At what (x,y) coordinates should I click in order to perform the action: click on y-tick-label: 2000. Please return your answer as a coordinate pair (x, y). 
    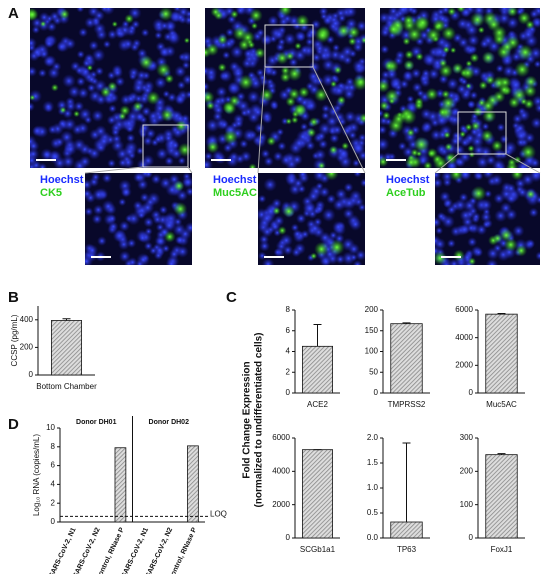
    Looking at the image, I should click on (464, 364).